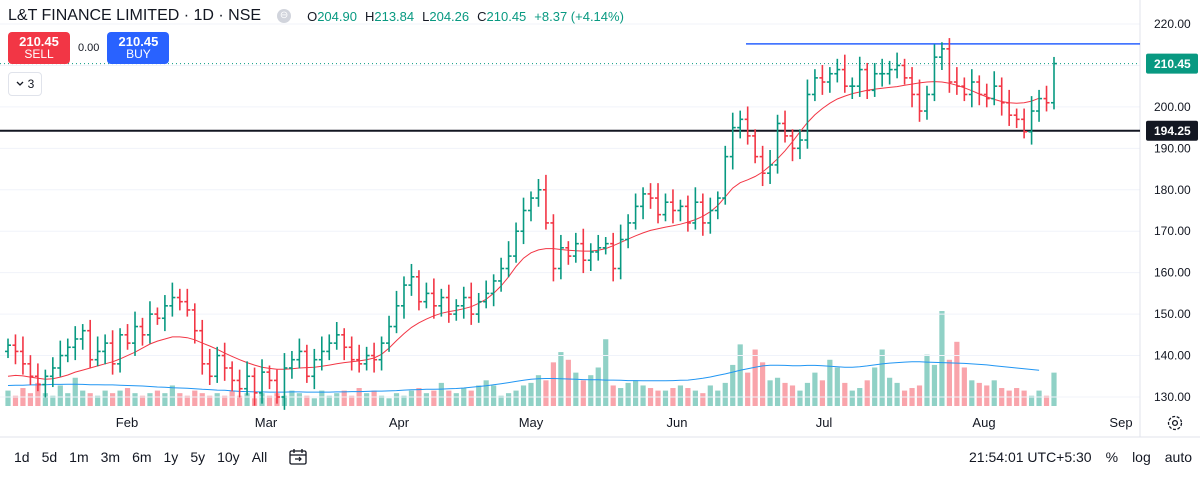  I want to click on buy-button: 210.45 BUY, so click(138, 48).